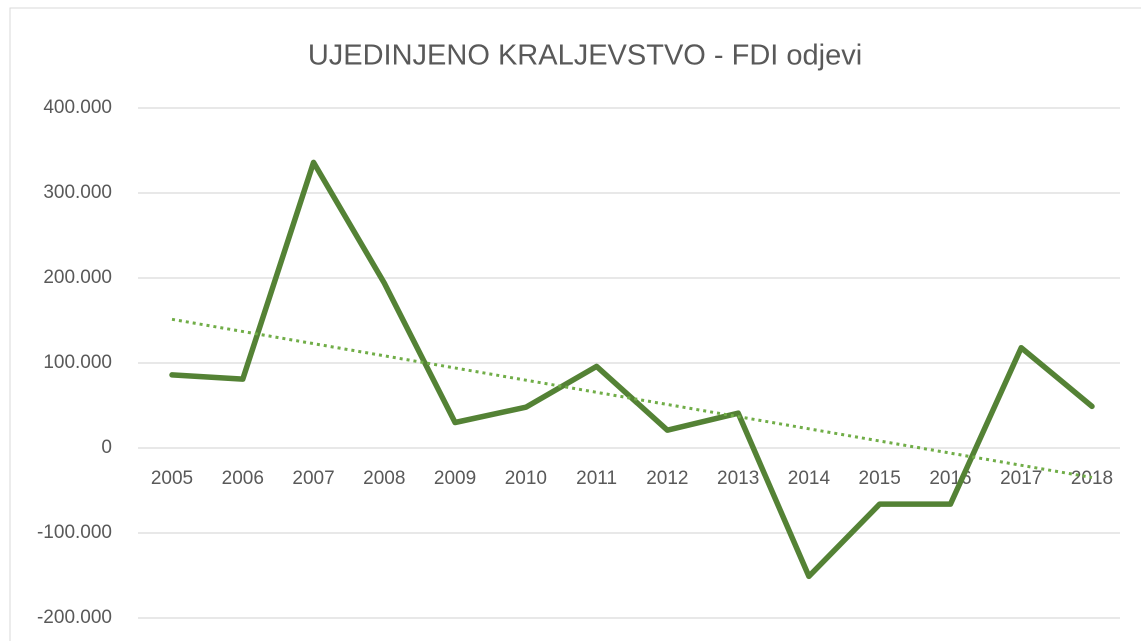 Image resolution: width=1141 pixels, height=641 pixels. I want to click on x-tick-label: 2005, so click(172, 478).